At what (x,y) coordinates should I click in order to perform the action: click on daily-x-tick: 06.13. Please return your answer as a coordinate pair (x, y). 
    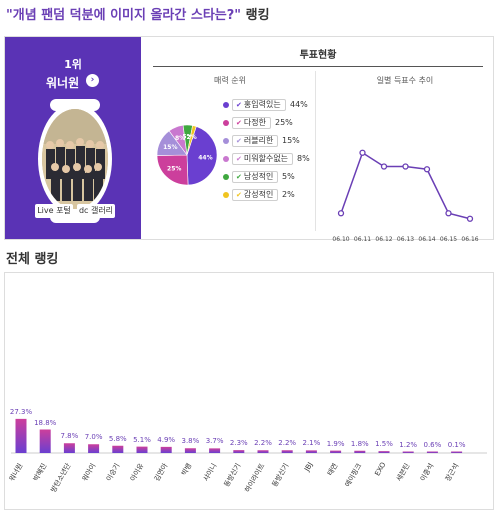
    Looking at the image, I should click on (405, 239).